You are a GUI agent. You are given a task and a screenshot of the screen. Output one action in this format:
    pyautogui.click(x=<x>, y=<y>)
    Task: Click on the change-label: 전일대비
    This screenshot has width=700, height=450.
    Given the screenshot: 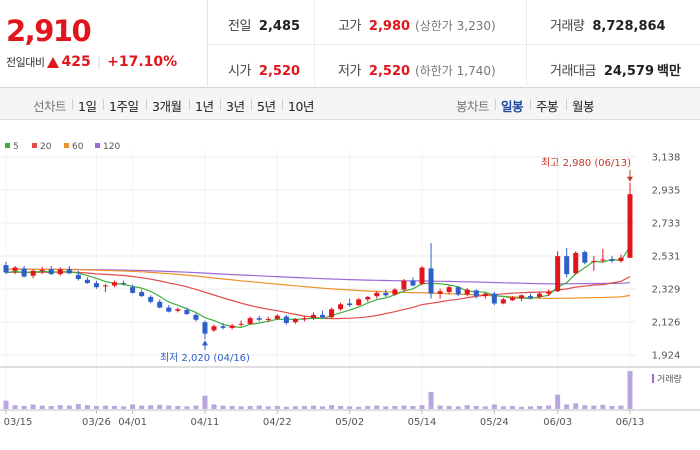 What is the action you would take?
    pyautogui.click(x=25, y=62)
    